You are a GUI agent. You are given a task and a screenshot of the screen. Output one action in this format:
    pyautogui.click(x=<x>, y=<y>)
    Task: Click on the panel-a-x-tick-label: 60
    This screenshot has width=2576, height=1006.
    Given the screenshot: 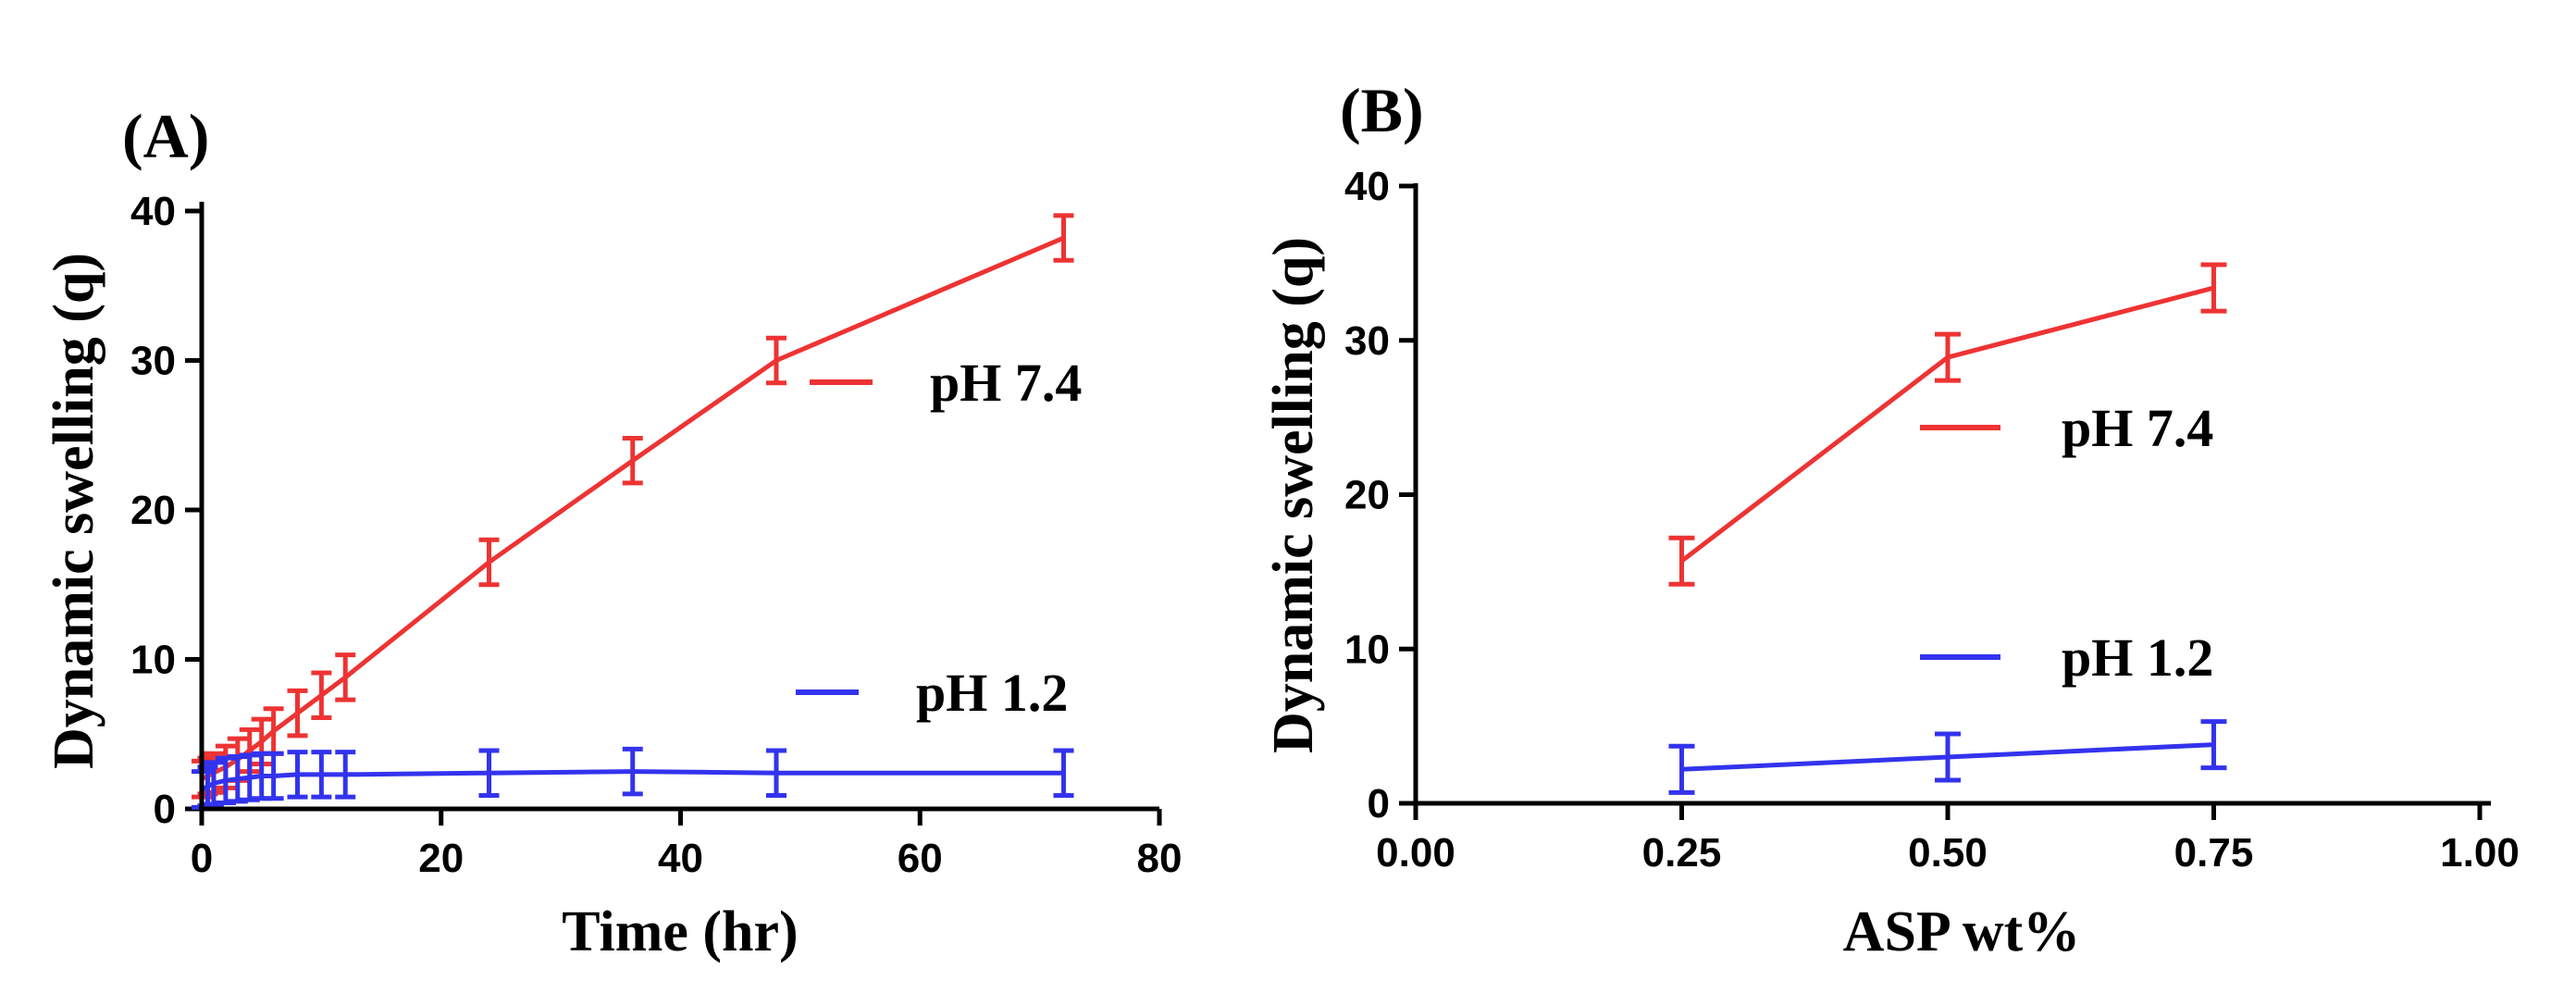 What is the action you would take?
    pyautogui.click(x=920, y=858)
    